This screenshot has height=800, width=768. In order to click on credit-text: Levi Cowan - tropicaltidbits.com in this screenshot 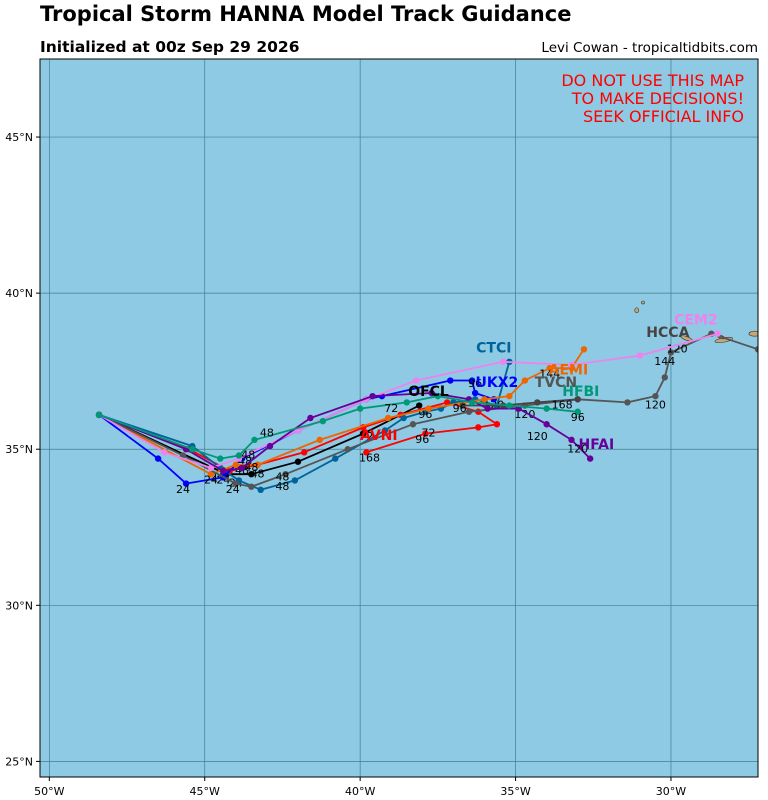, I will do `click(649, 48)`.